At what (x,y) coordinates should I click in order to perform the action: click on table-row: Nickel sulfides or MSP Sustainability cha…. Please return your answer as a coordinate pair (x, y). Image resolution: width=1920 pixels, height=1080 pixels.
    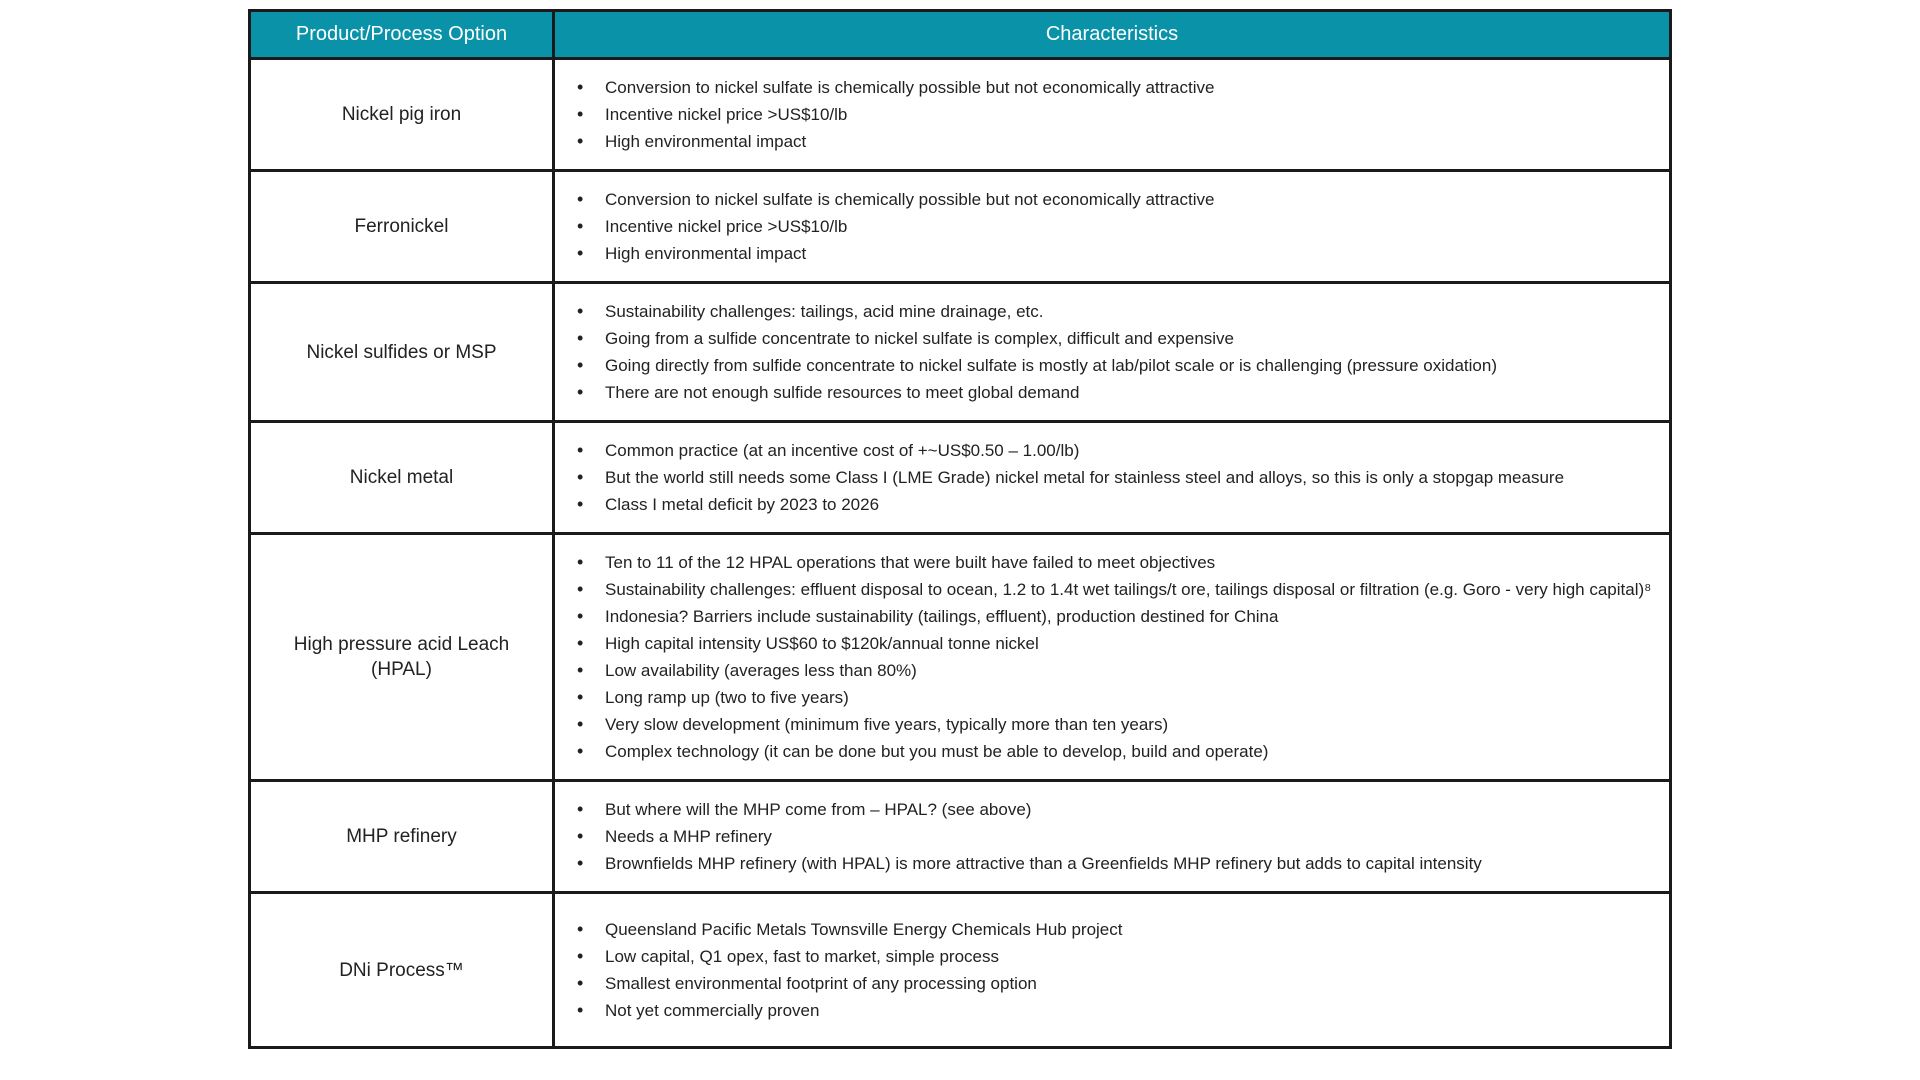
    Looking at the image, I should click on (960, 352).